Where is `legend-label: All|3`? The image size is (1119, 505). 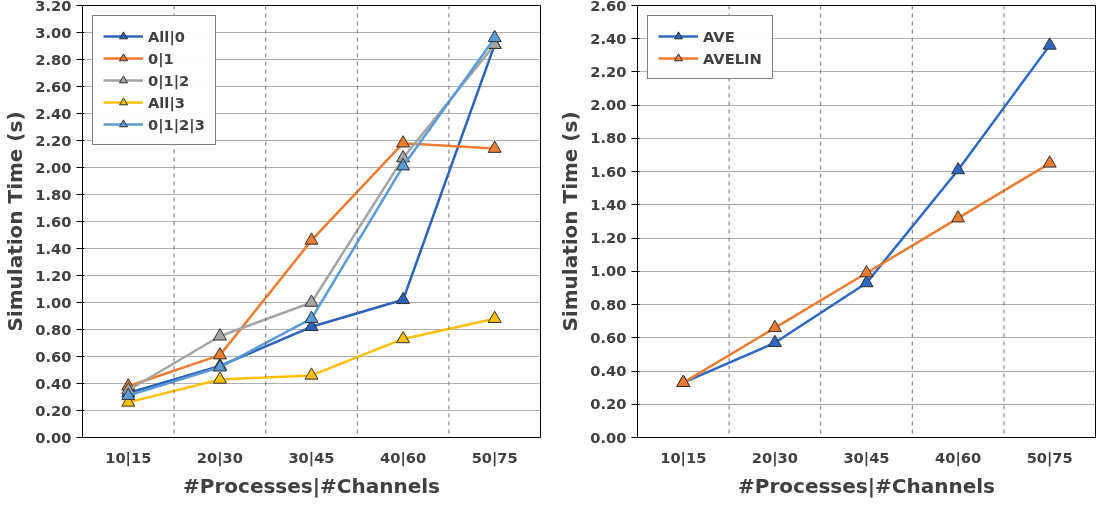 legend-label: All|3 is located at coordinates (166, 102).